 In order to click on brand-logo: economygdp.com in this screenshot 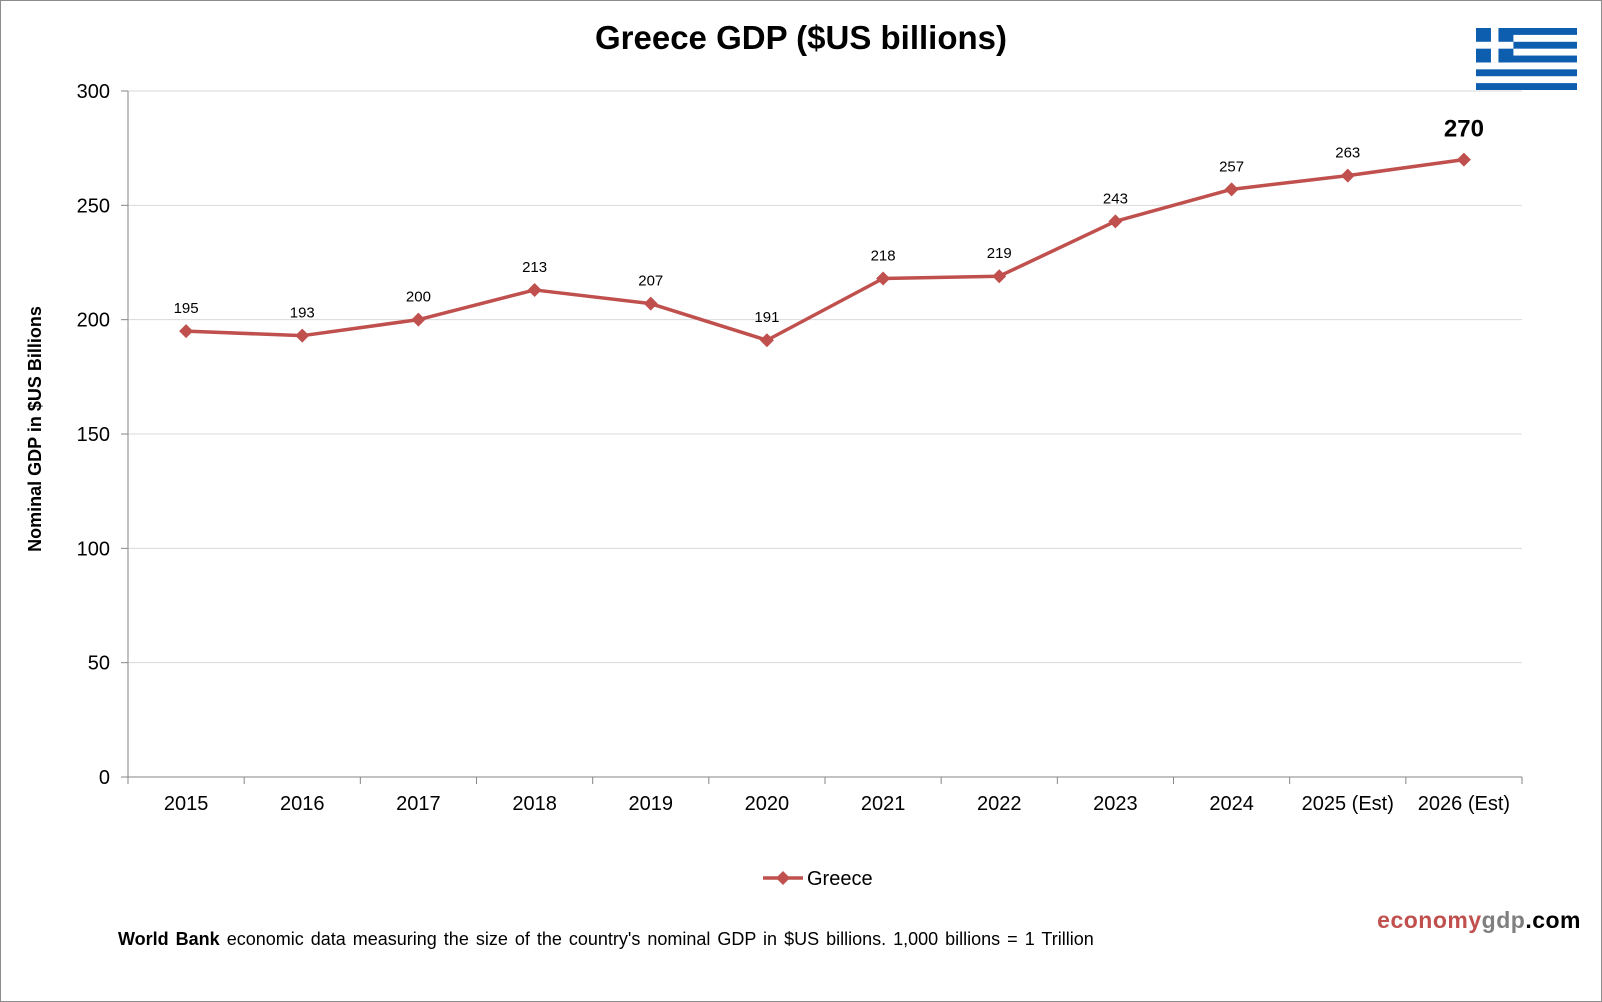, I will do `click(1479, 920)`.